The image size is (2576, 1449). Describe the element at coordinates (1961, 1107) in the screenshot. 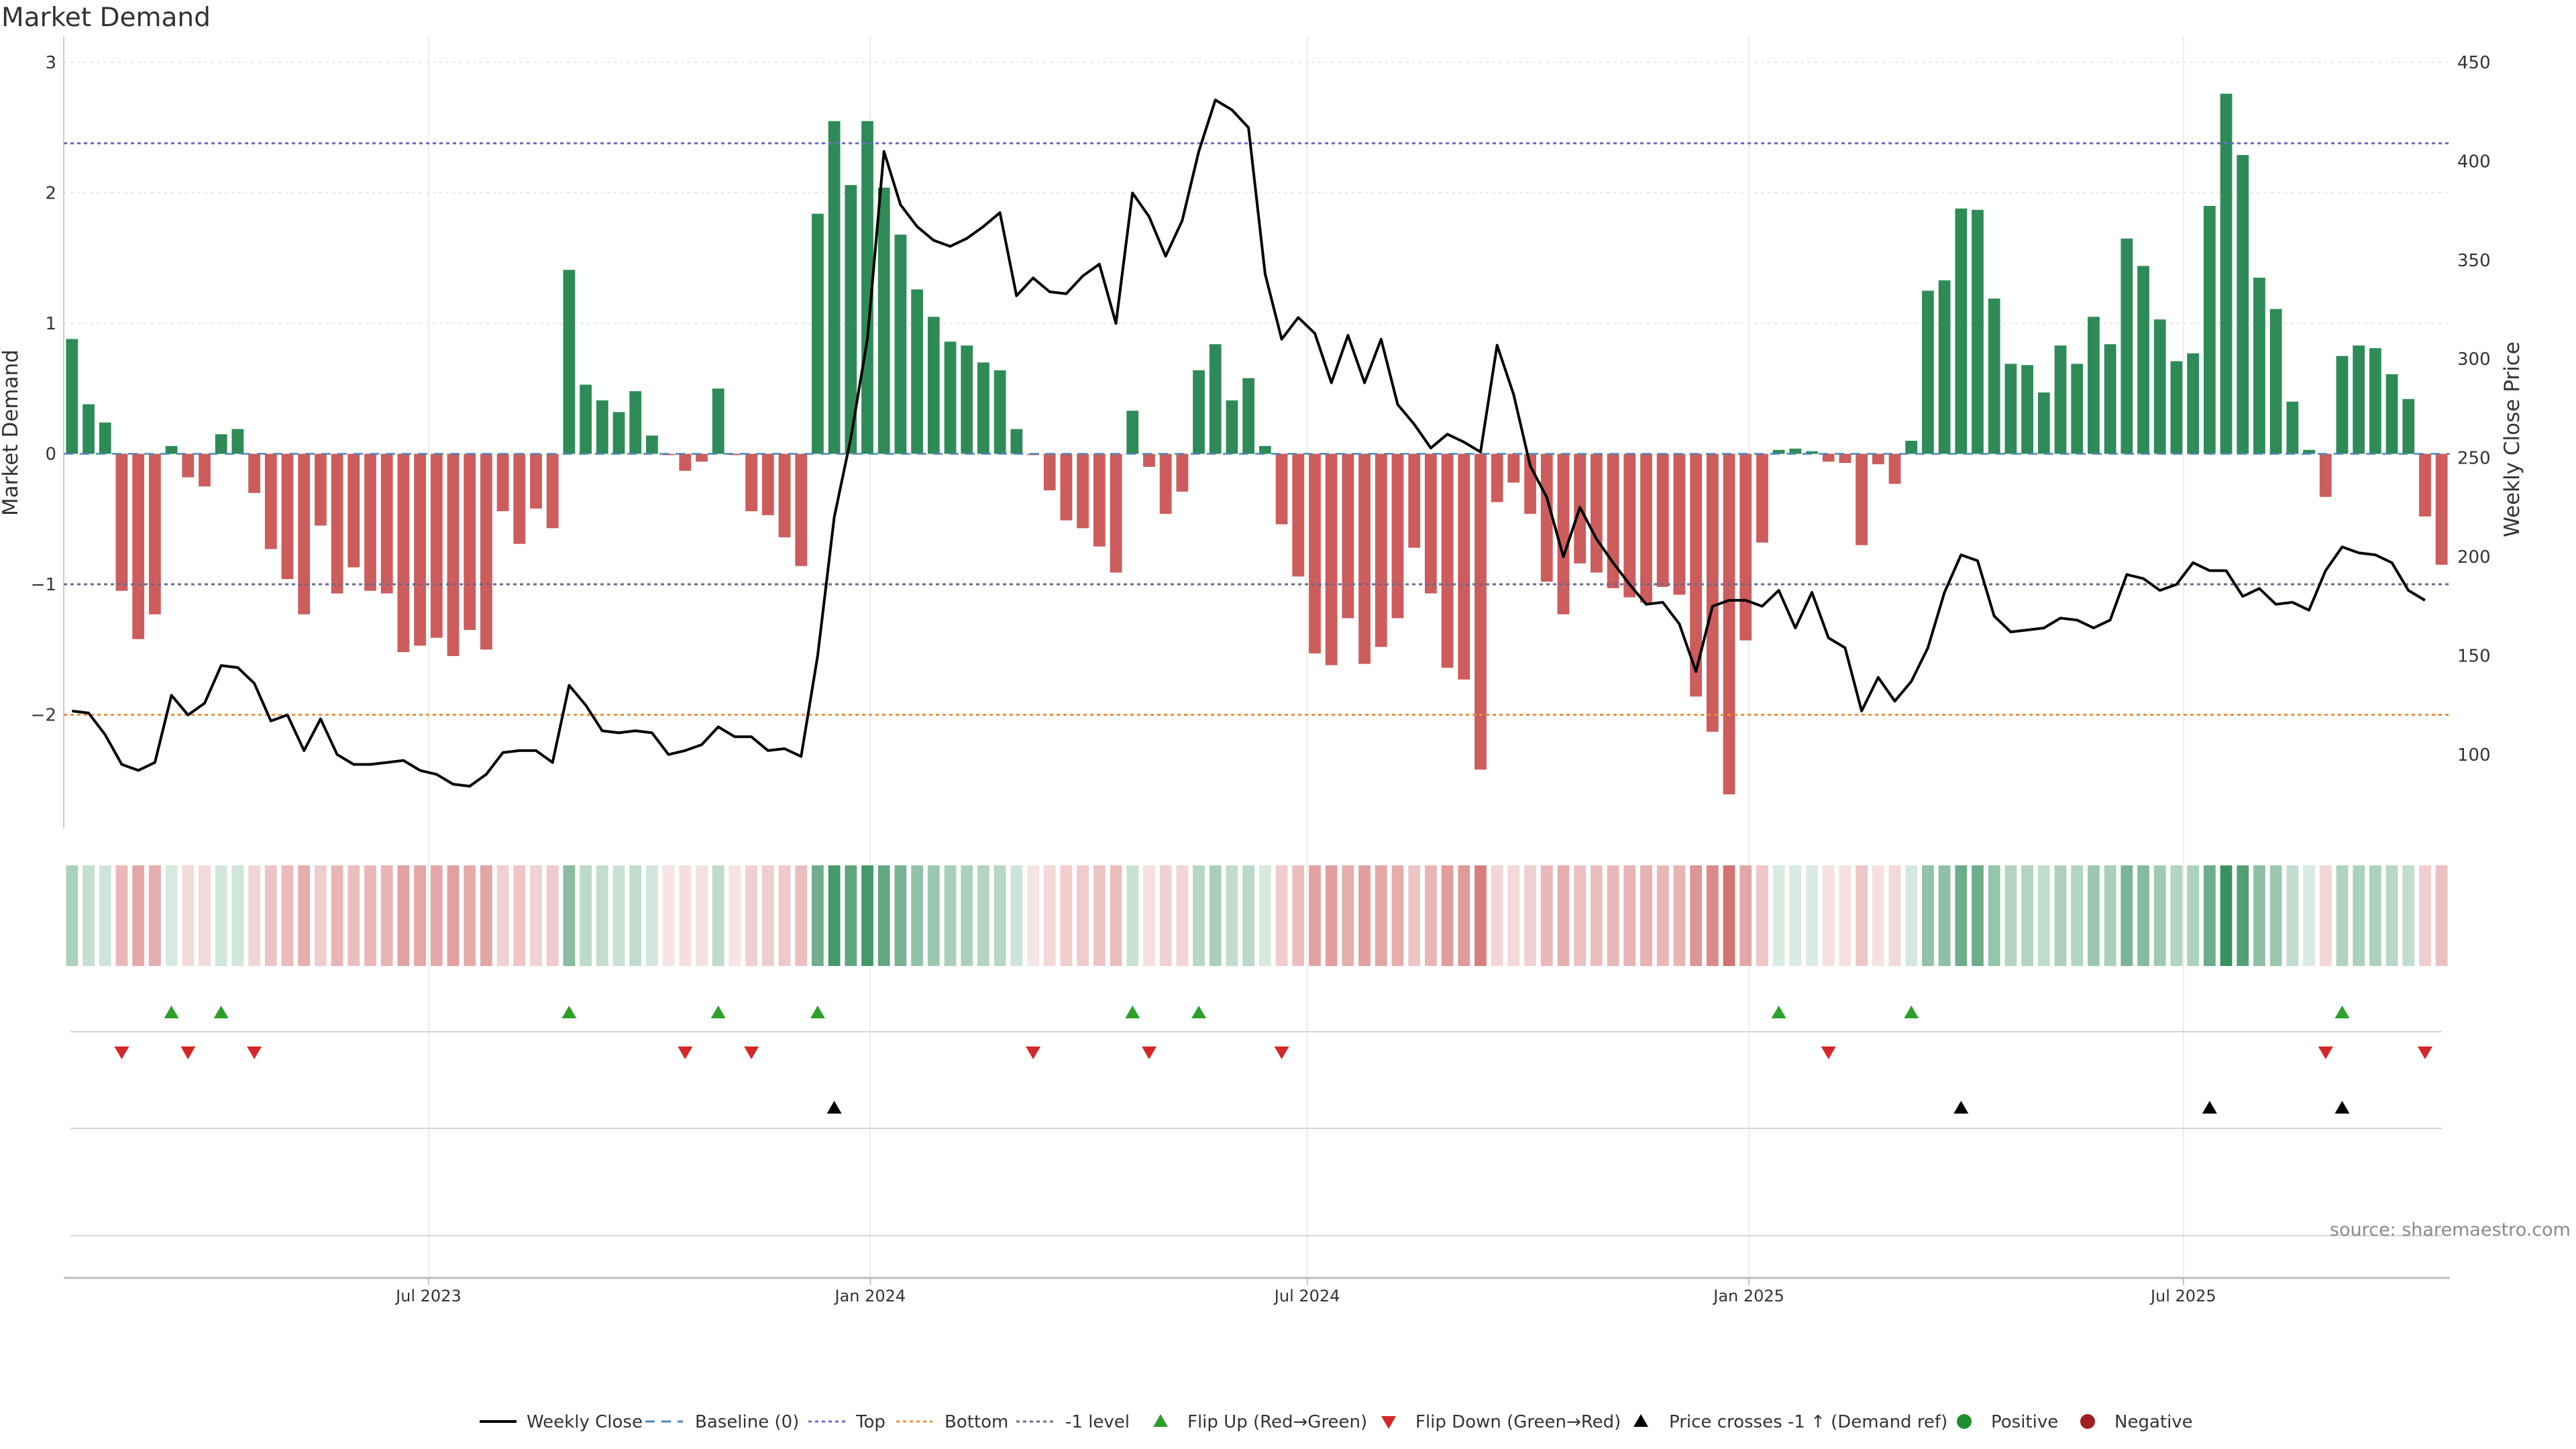

I see `price-cross-marker` at that location.